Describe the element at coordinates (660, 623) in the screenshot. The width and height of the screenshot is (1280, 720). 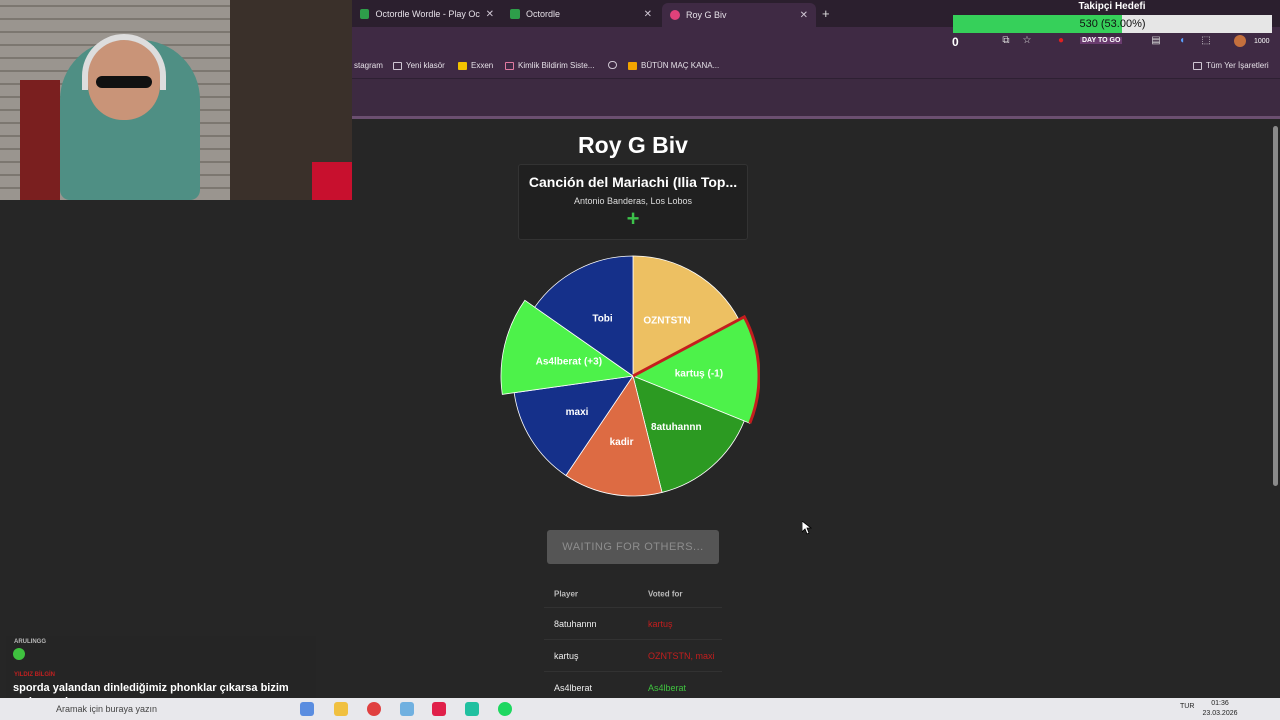
I see `vote-choice: kartuş` at that location.